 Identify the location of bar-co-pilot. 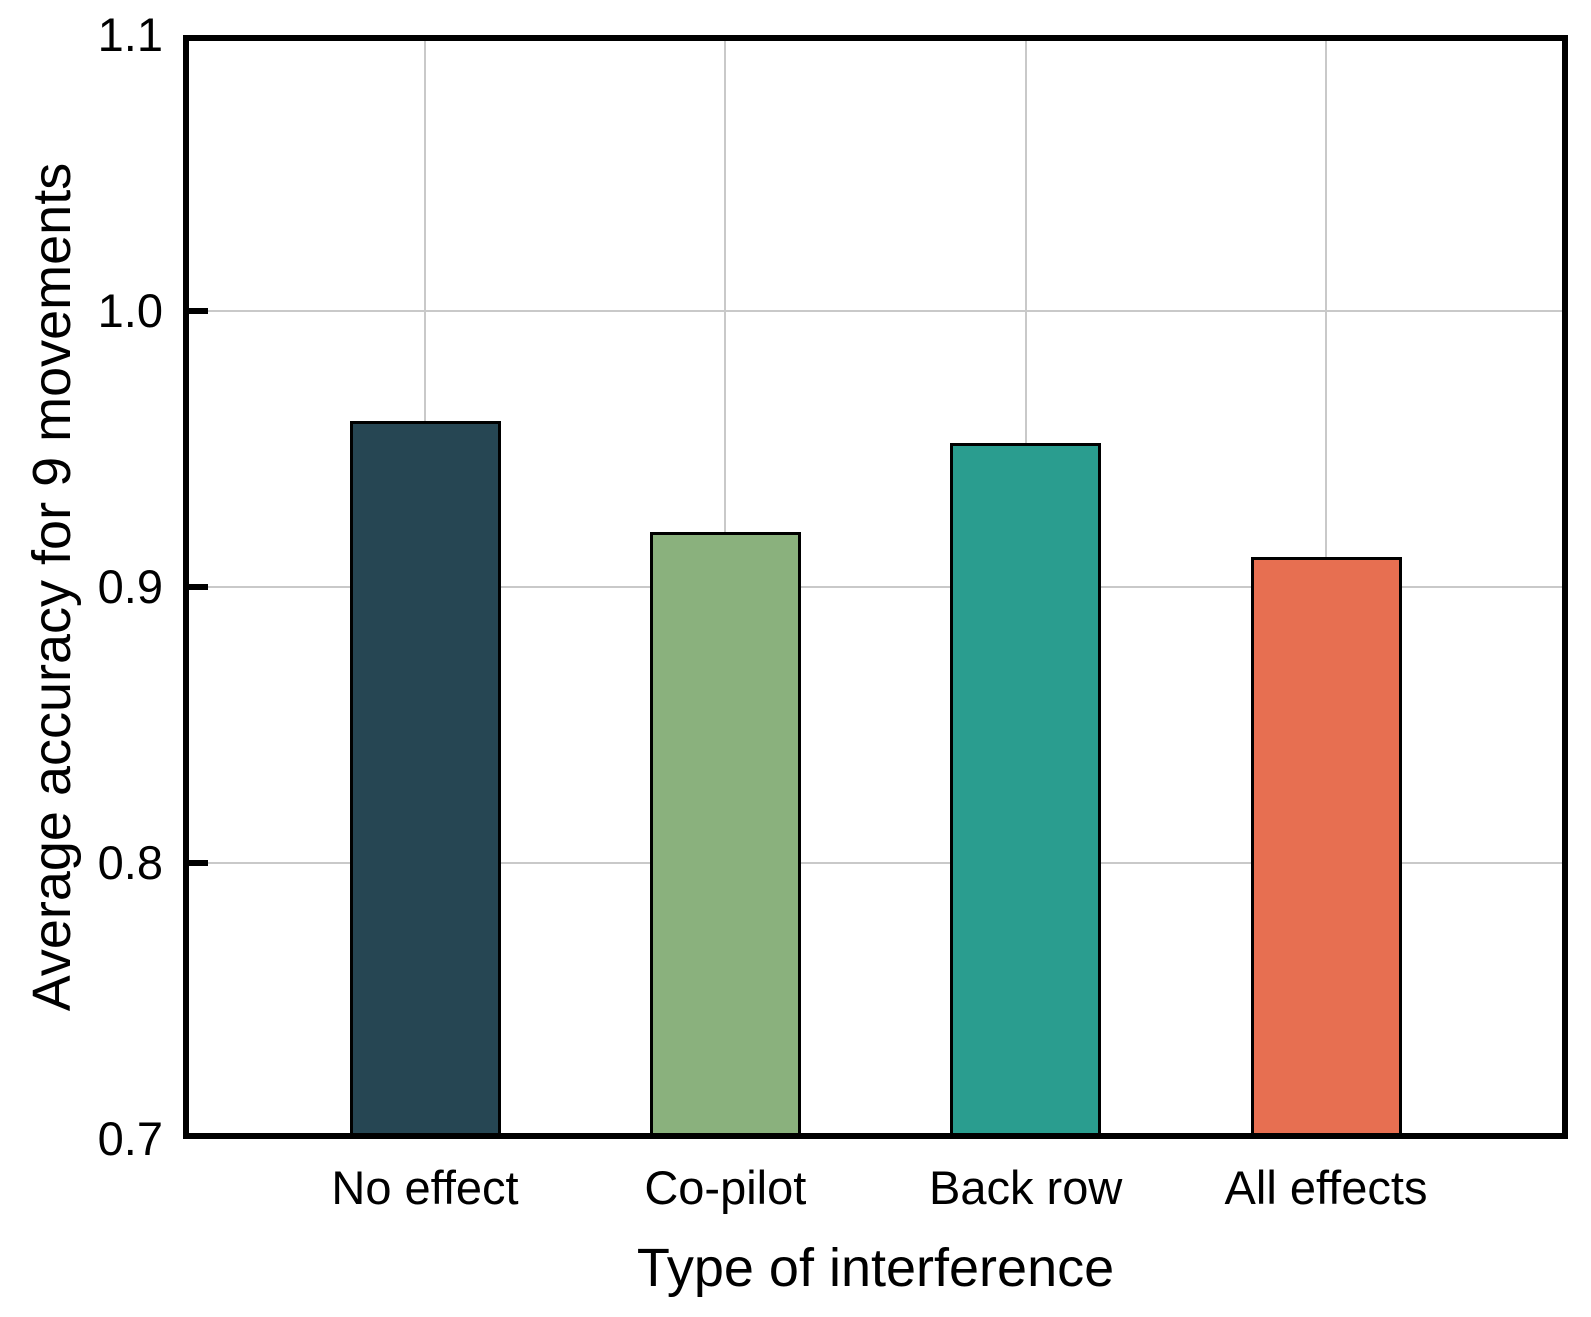
(725, 835).